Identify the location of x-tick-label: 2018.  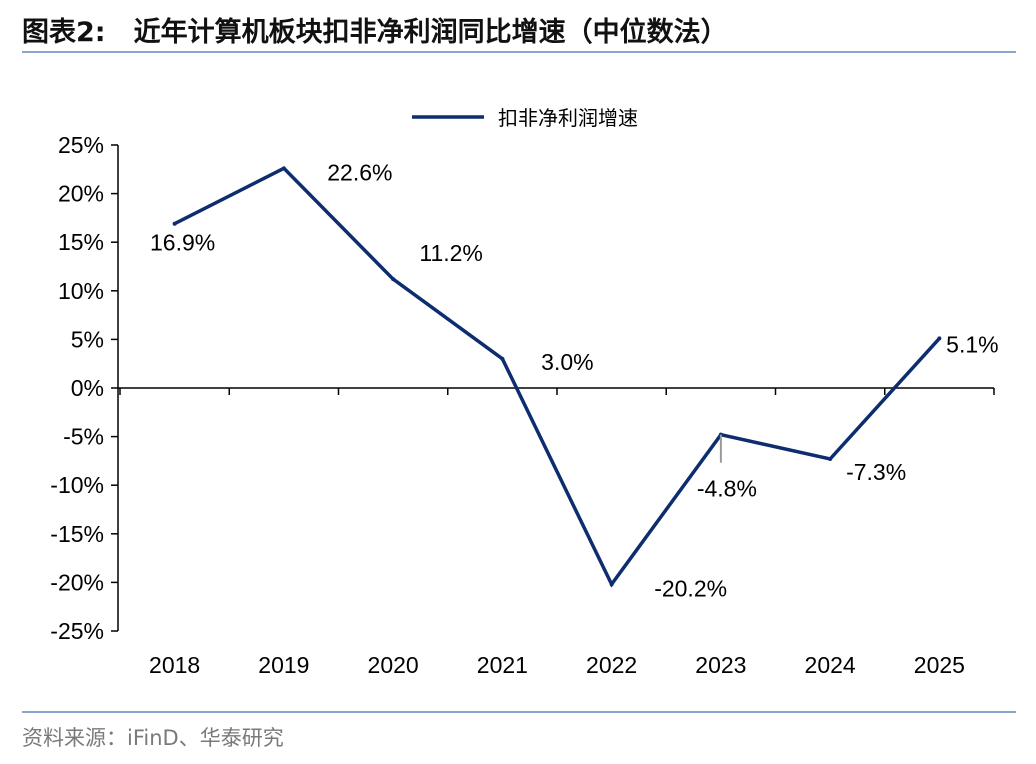
(174, 665).